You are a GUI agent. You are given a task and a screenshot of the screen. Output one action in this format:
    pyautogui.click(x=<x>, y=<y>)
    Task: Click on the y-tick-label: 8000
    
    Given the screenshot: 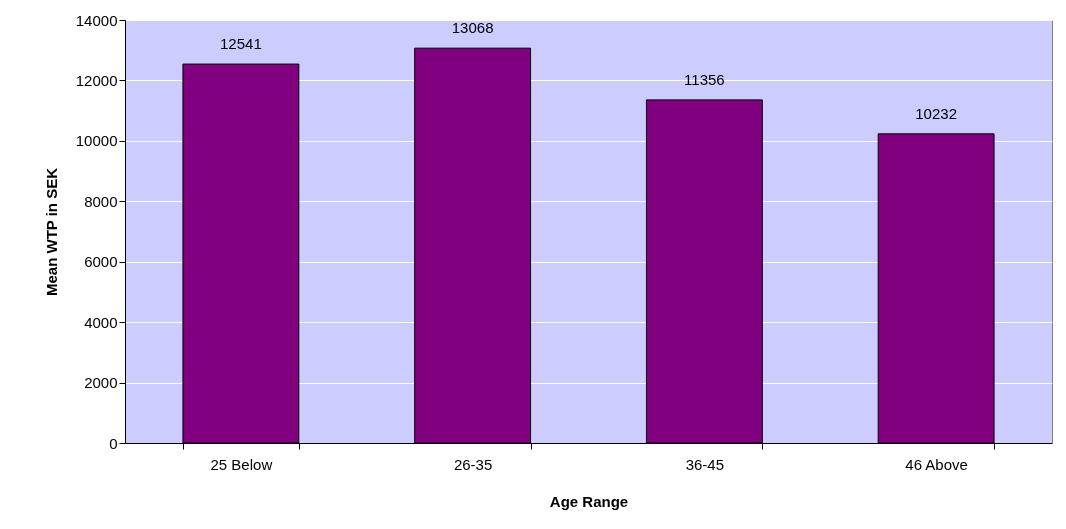 What is the action you would take?
    pyautogui.click(x=101, y=201)
    